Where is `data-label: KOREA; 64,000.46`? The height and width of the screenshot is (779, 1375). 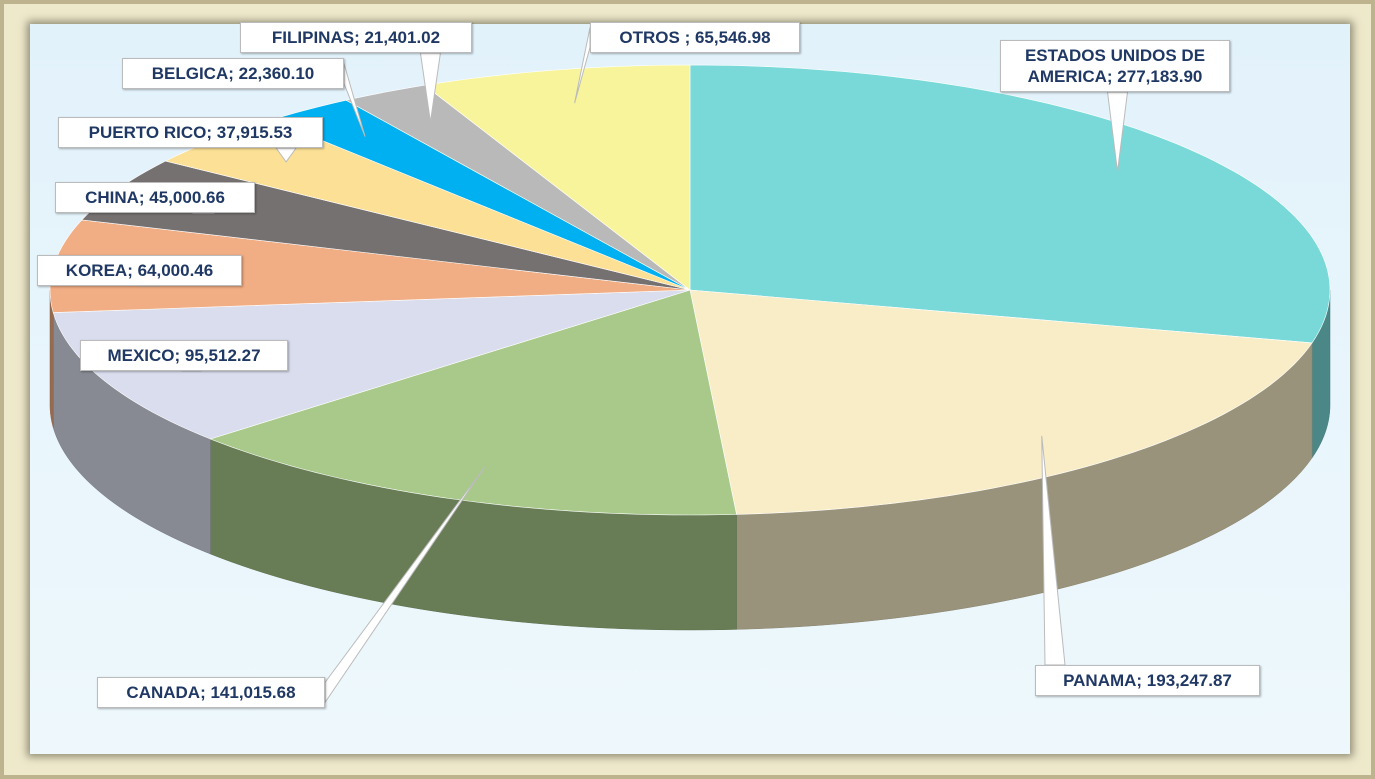 data-label: KOREA; 64,000.46 is located at coordinates (139, 270).